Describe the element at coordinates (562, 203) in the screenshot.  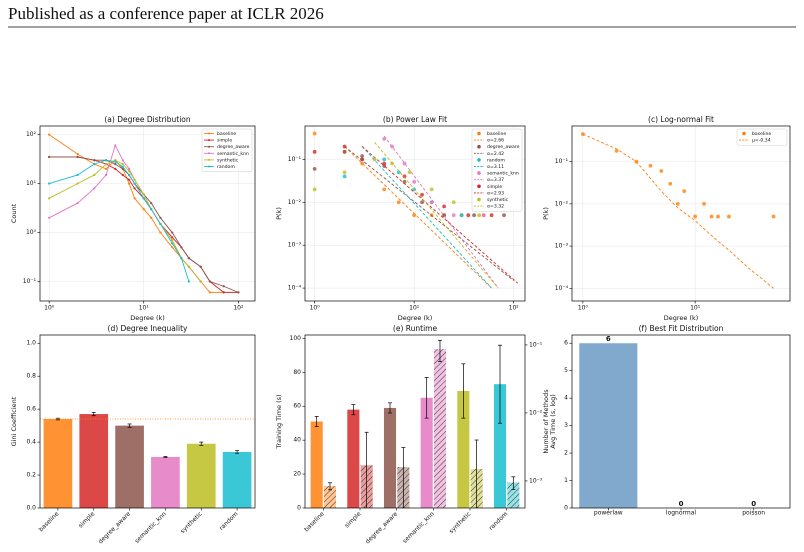
I see `y-tick-label: 10⁻²` at that location.